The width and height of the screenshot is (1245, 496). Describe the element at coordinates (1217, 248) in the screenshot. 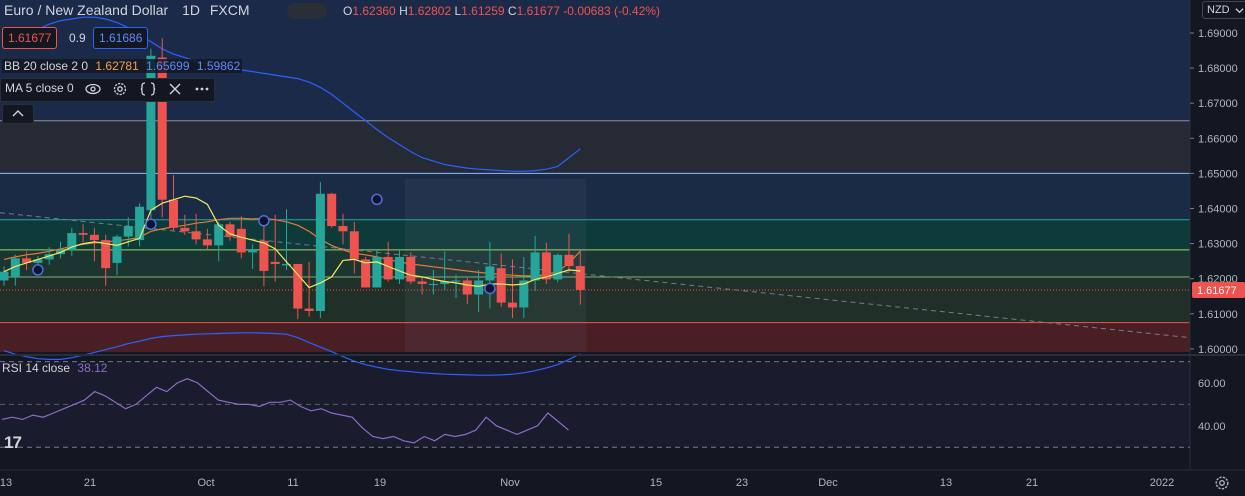

I see `price-axis-bg` at that location.